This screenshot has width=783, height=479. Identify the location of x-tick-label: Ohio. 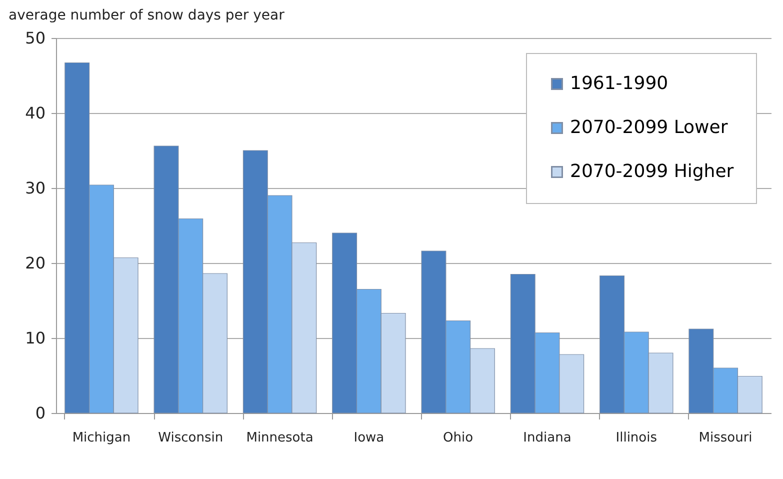
(458, 438).